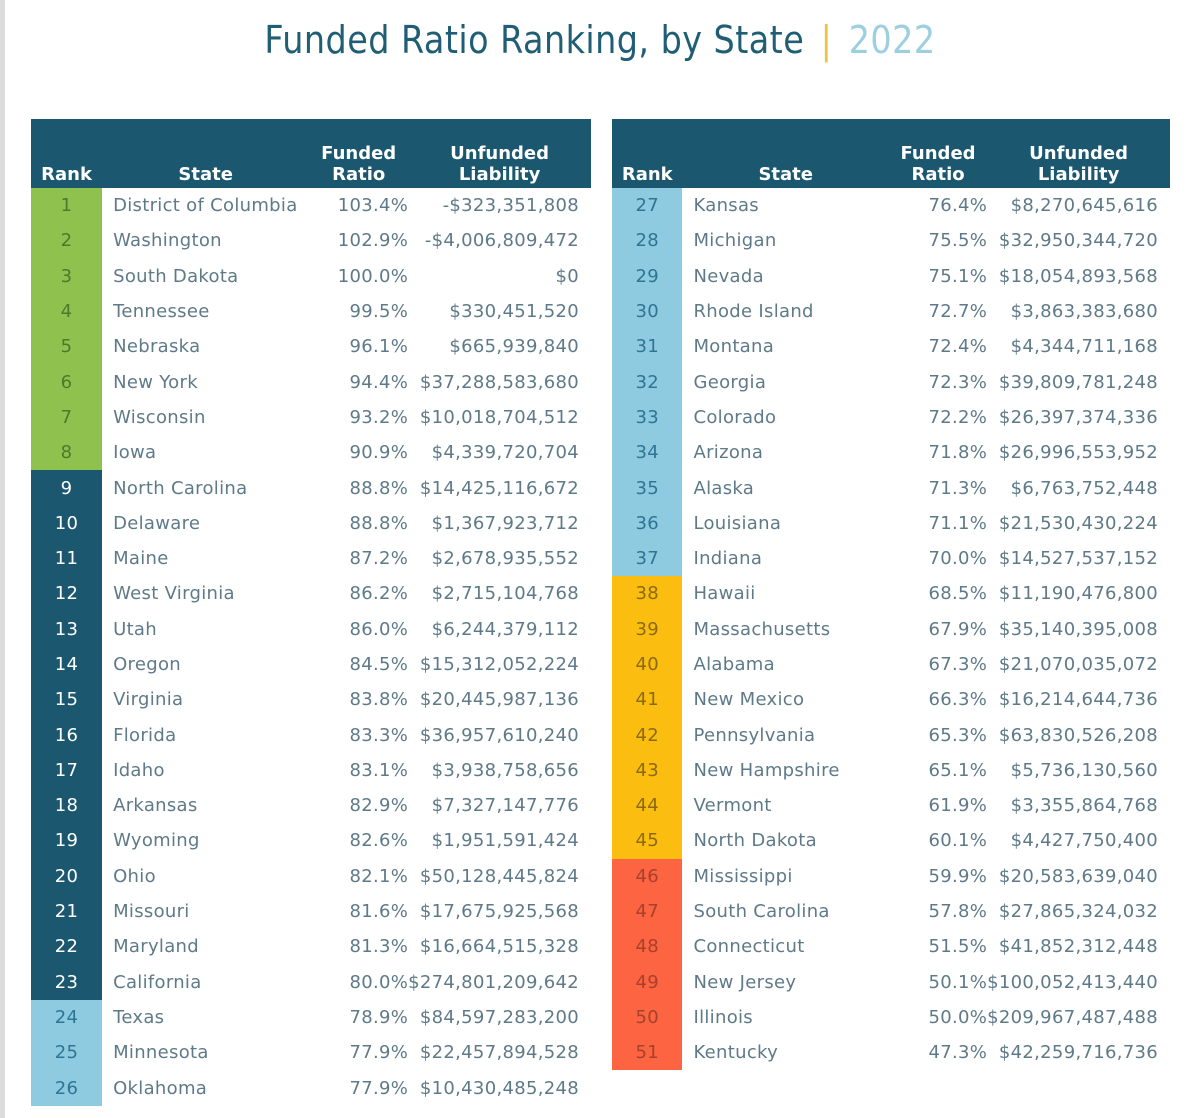 The width and height of the screenshot is (1200, 1118). Describe the element at coordinates (311, 664) in the screenshot. I see `table-row: 14 Oregon 84.5% $15,312,052,224` at that location.